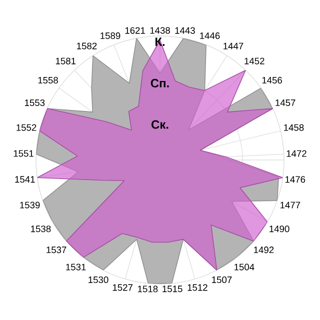 The image size is (320, 320). I want to click on spoke-label: 1518, so click(148, 289).